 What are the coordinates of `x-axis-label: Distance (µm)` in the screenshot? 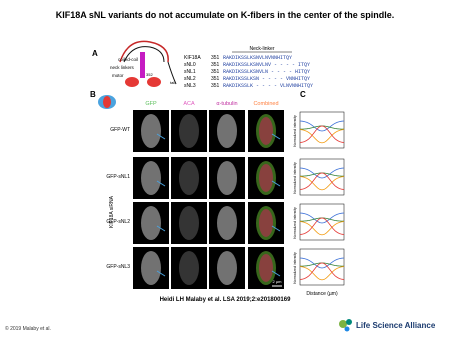 It's located at (322, 294).